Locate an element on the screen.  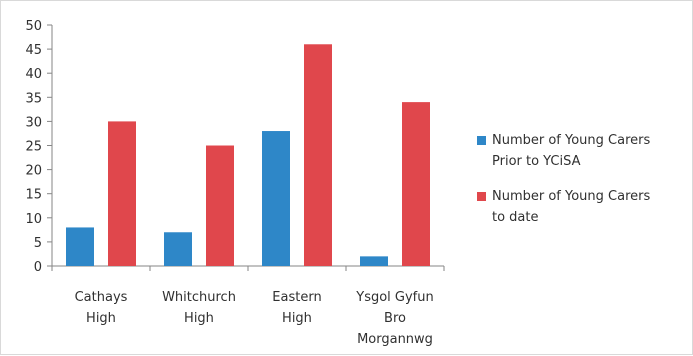
y-tick-label: 30 is located at coordinates (33, 122).